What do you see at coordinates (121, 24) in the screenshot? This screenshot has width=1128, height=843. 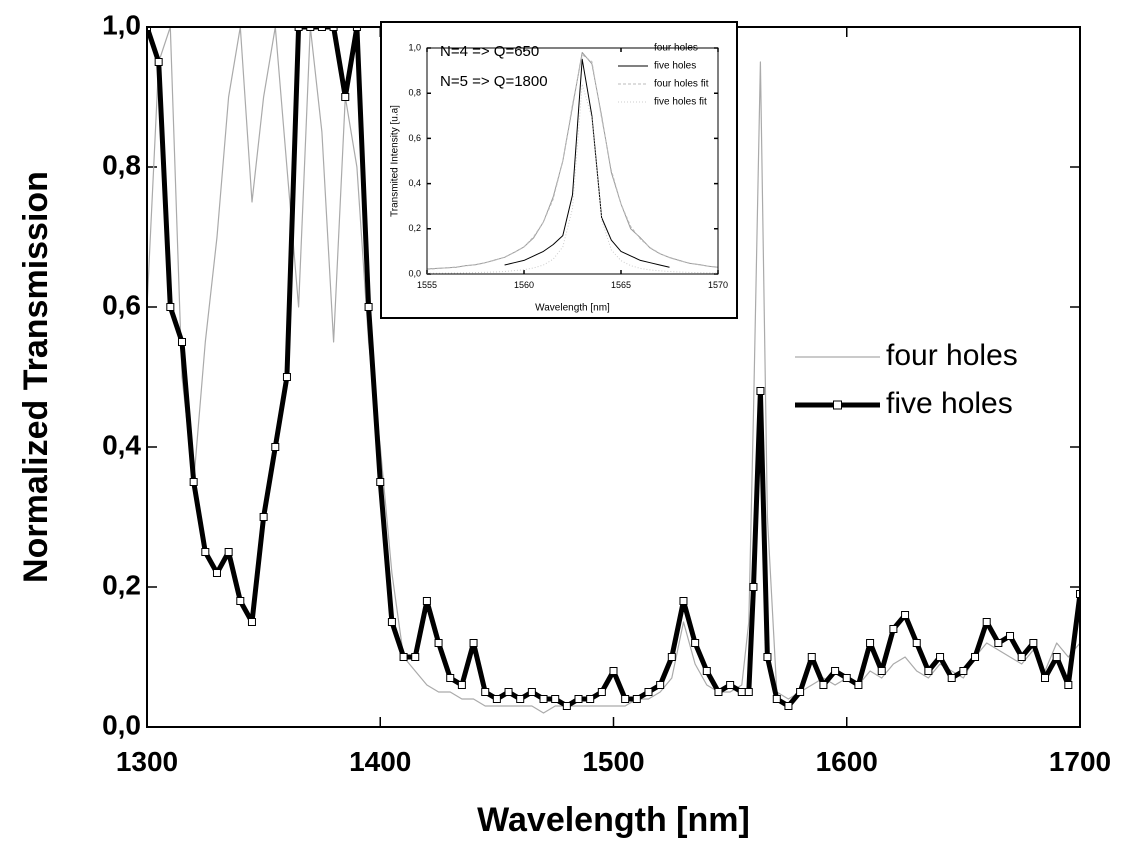 I see `y-tick-label: 1,0` at bounding box center [121, 24].